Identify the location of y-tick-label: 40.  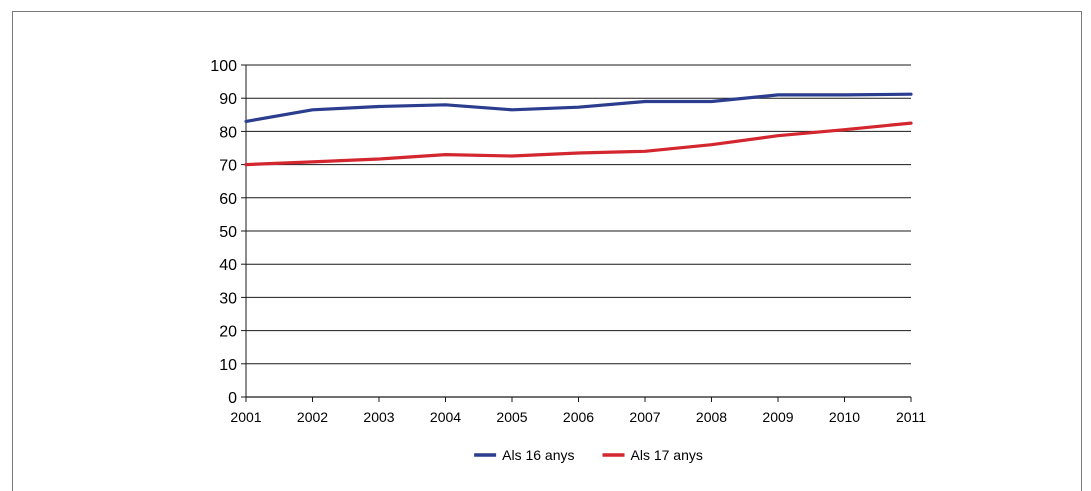
(228, 265).